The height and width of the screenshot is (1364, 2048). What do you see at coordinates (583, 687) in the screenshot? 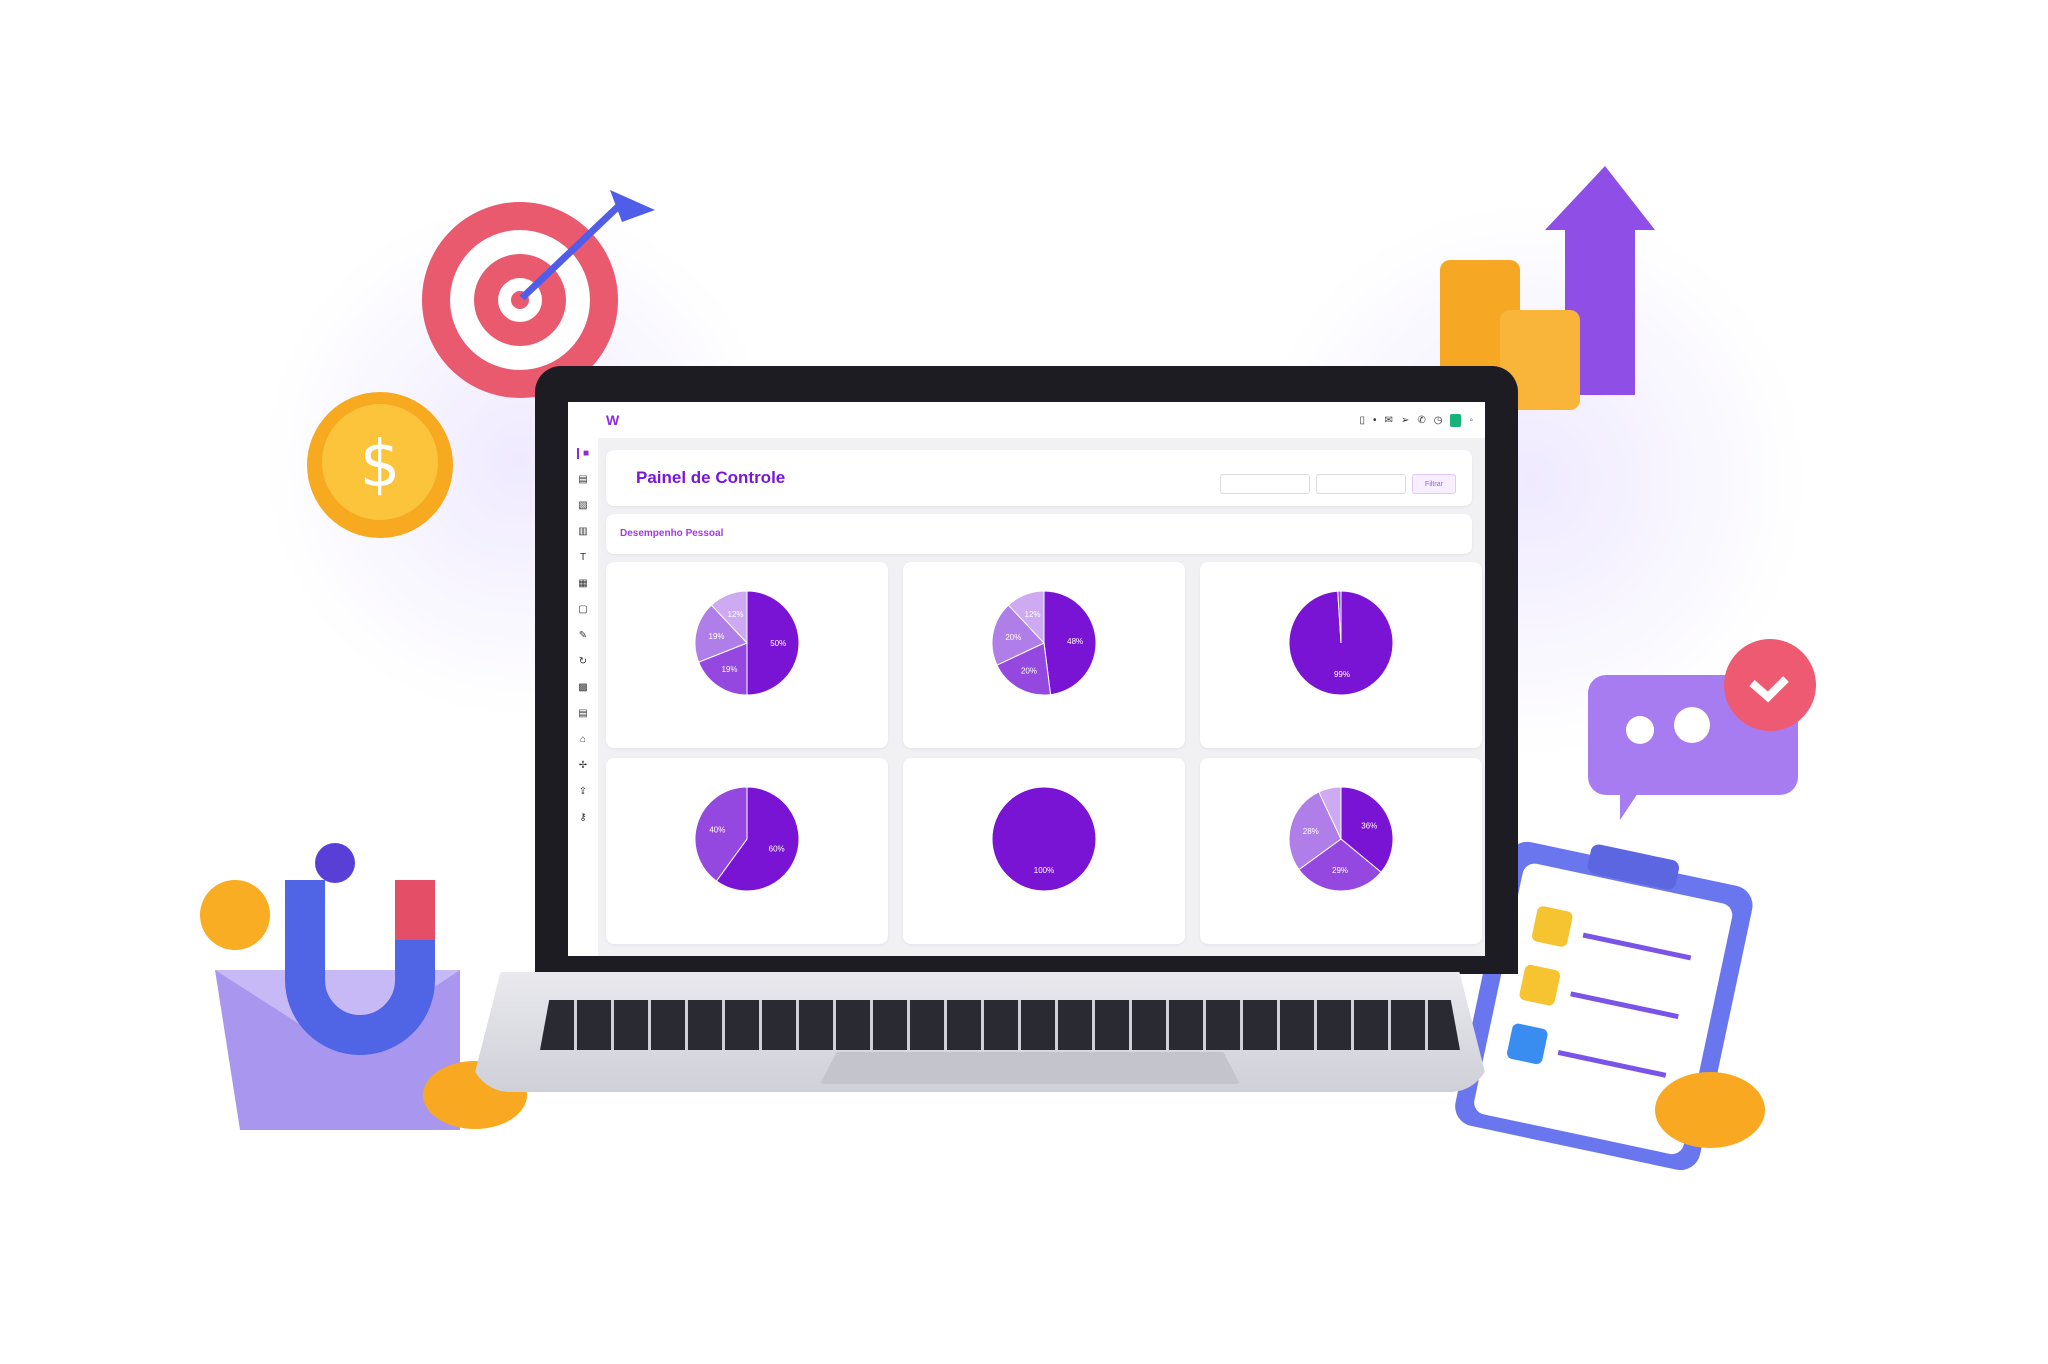
I see `calendar-icon: ▩` at bounding box center [583, 687].